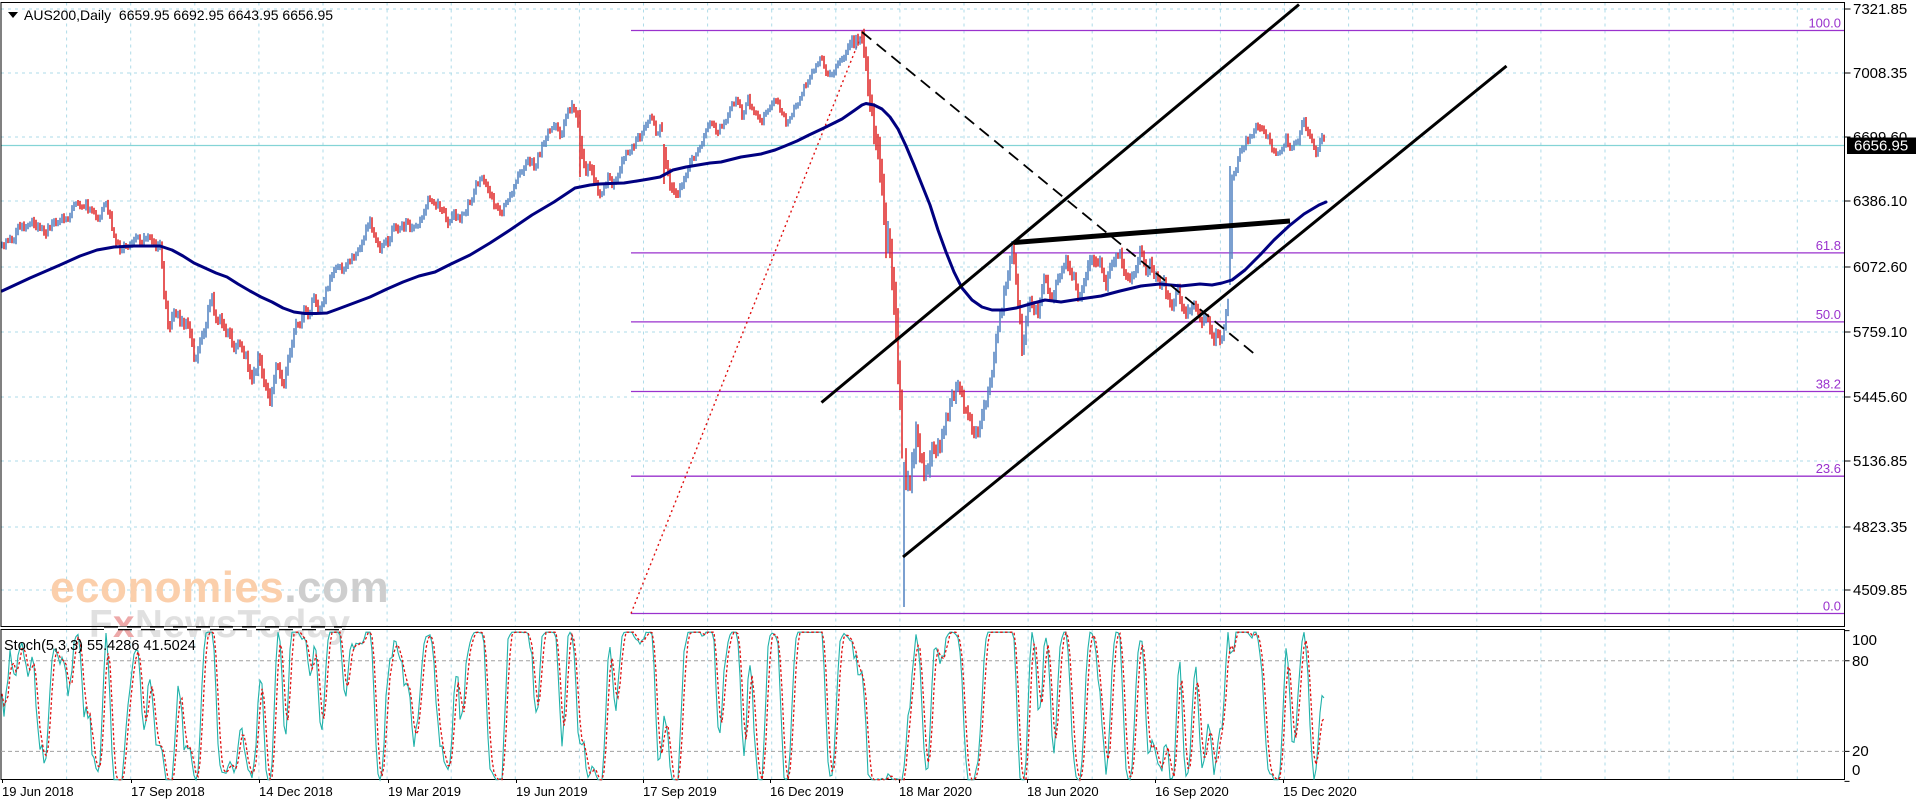  I want to click on svg-text: 5445.60, so click(1880, 397).